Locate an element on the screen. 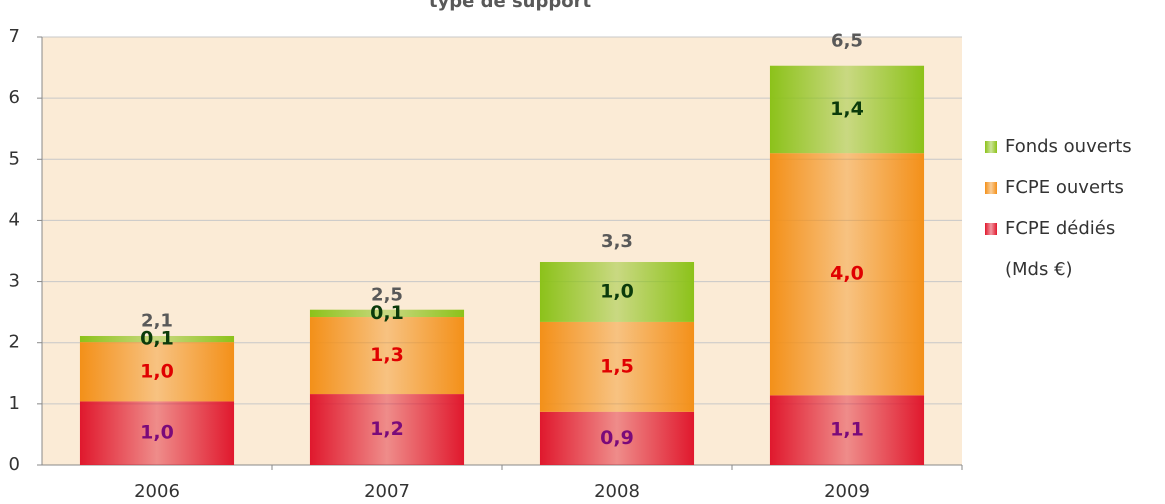 The height and width of the screenshot is (504, 1165). x-tick-label: 2007 is located at coordinates (387, 491).